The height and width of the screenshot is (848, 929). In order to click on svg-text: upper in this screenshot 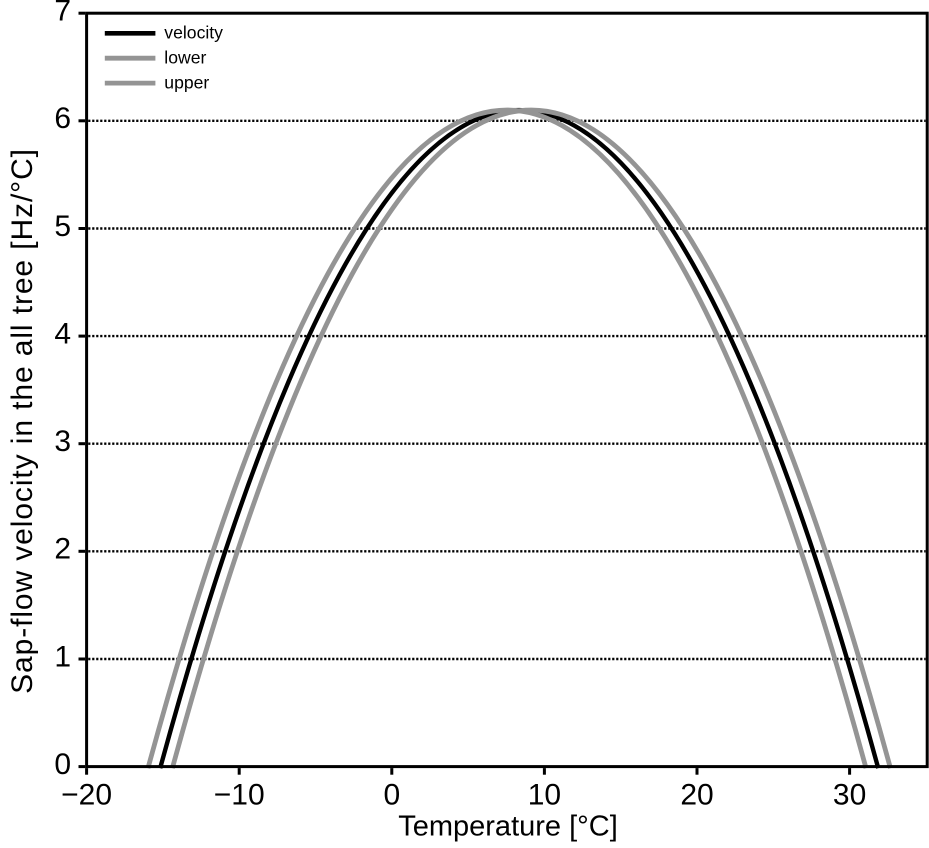, I will do `click(186, 83)`.